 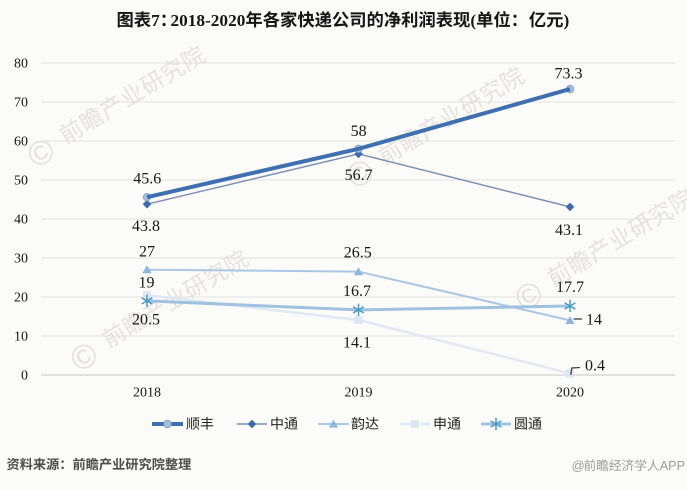 I want to click on svg-text: 58, so click(x=359, y=131).